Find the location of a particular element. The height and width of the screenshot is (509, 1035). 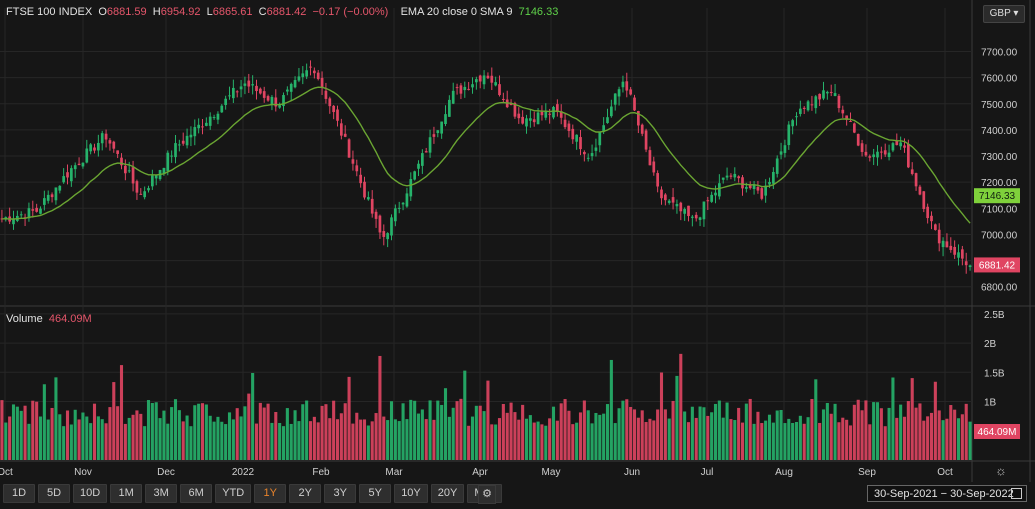

date-range-input: 30-Sep-2021 − 30-Sep-2022 is located at coordinates (947, 493).